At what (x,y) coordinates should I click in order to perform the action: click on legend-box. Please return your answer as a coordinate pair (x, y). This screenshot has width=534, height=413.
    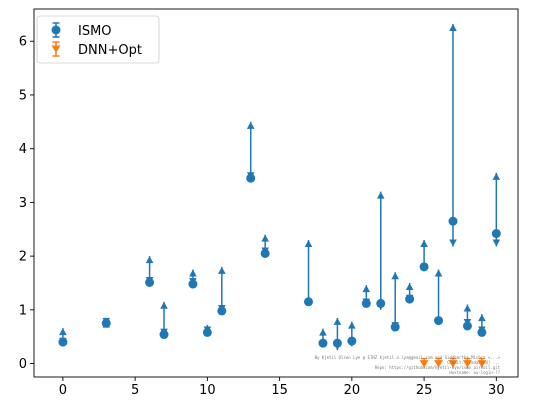
    Looking at the image, I should click on (98, 39).